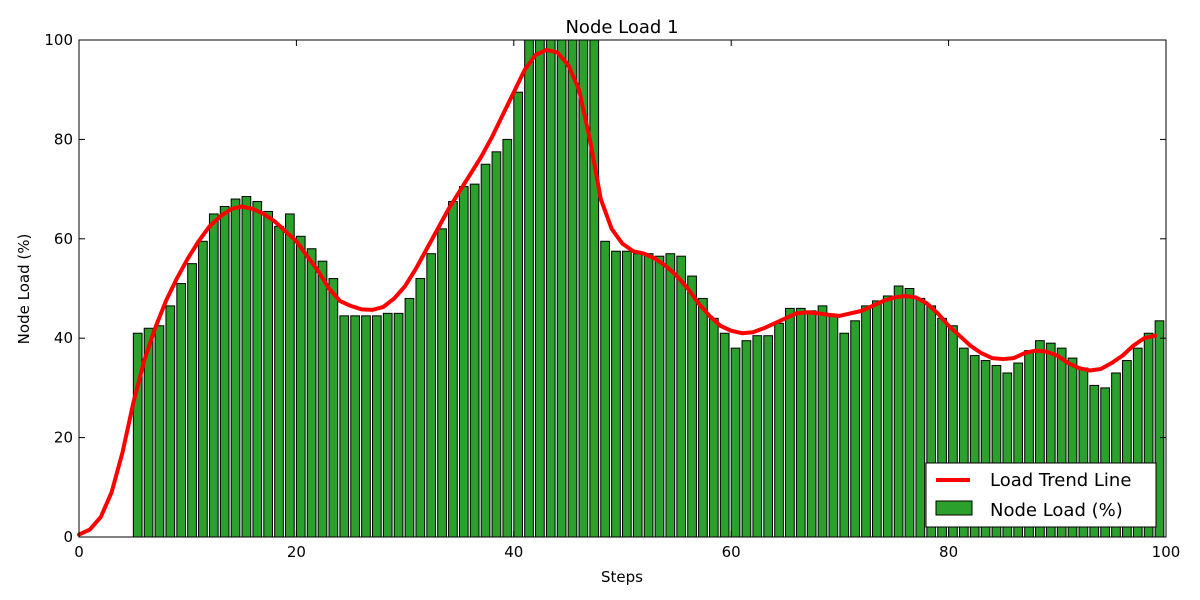 The image size is (1200, 600). Describe the element at coordinates (63, 139) in the screenshot. I see `y-tick-label-80: 80` at that location.